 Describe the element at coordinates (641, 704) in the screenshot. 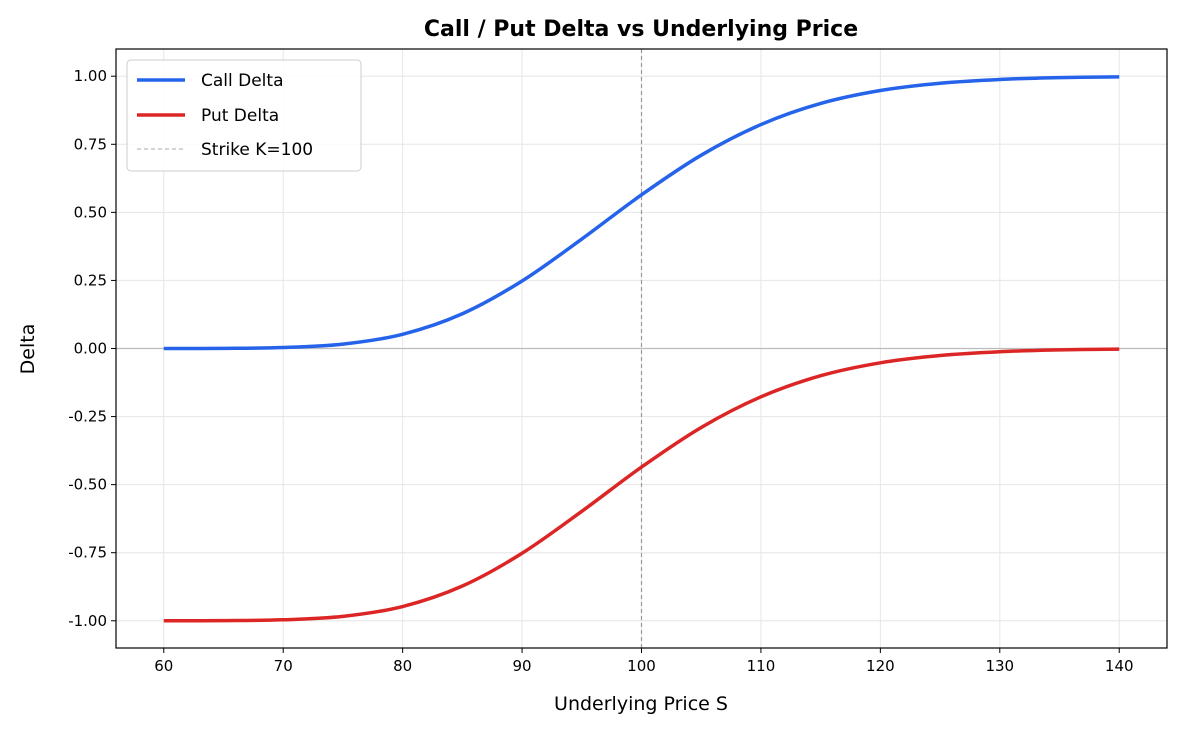

I see `x-axis-label: Underlying Price S` at that location.